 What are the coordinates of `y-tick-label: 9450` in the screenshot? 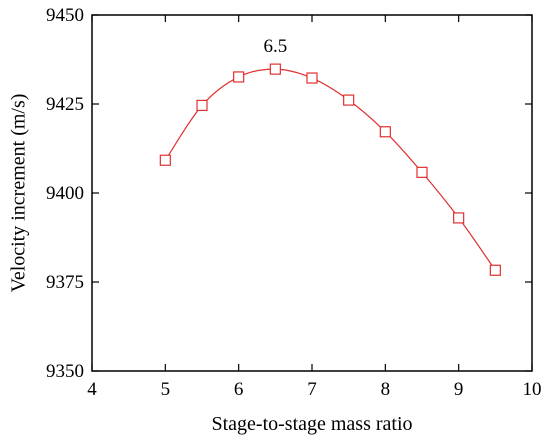 It's located at (65, 15).